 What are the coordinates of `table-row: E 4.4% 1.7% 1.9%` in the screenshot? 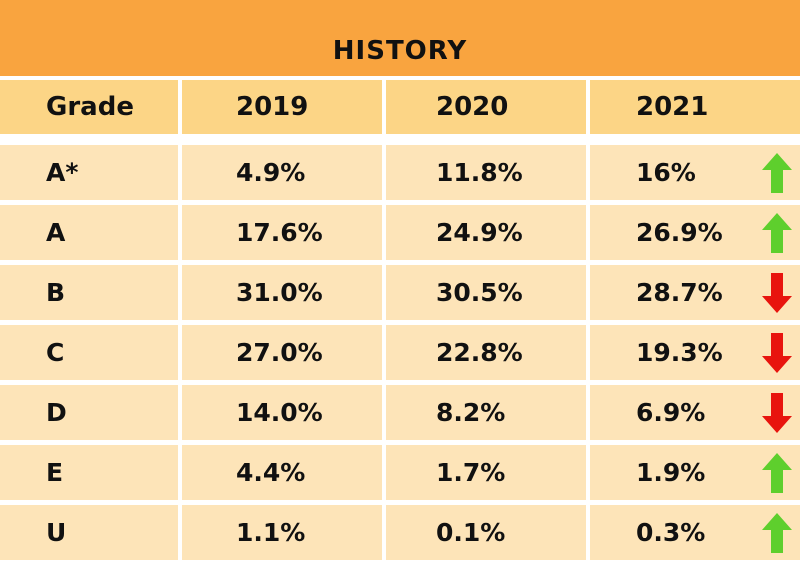 It's located at (400, 472).